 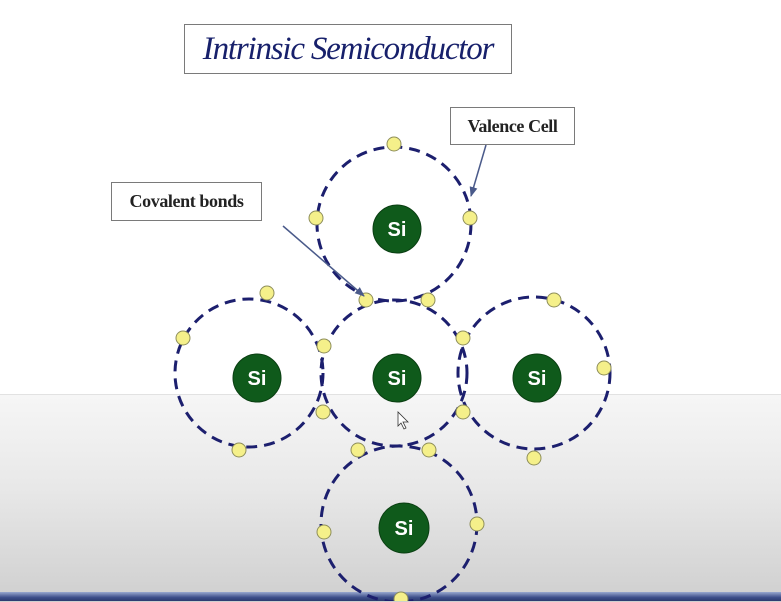 I want to click on covalent-bonds-label: Covalent bonds, so click(x=186, y=201).